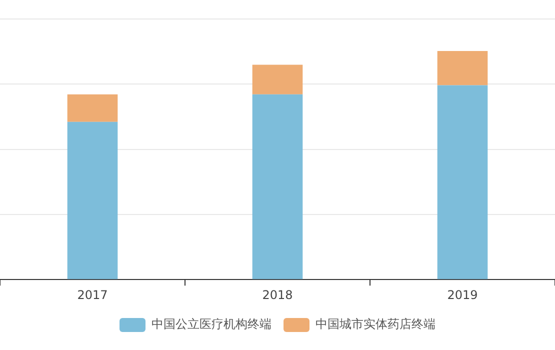  I want to click on legend-label: 中国城市实体药店终端, so click(376, 324).